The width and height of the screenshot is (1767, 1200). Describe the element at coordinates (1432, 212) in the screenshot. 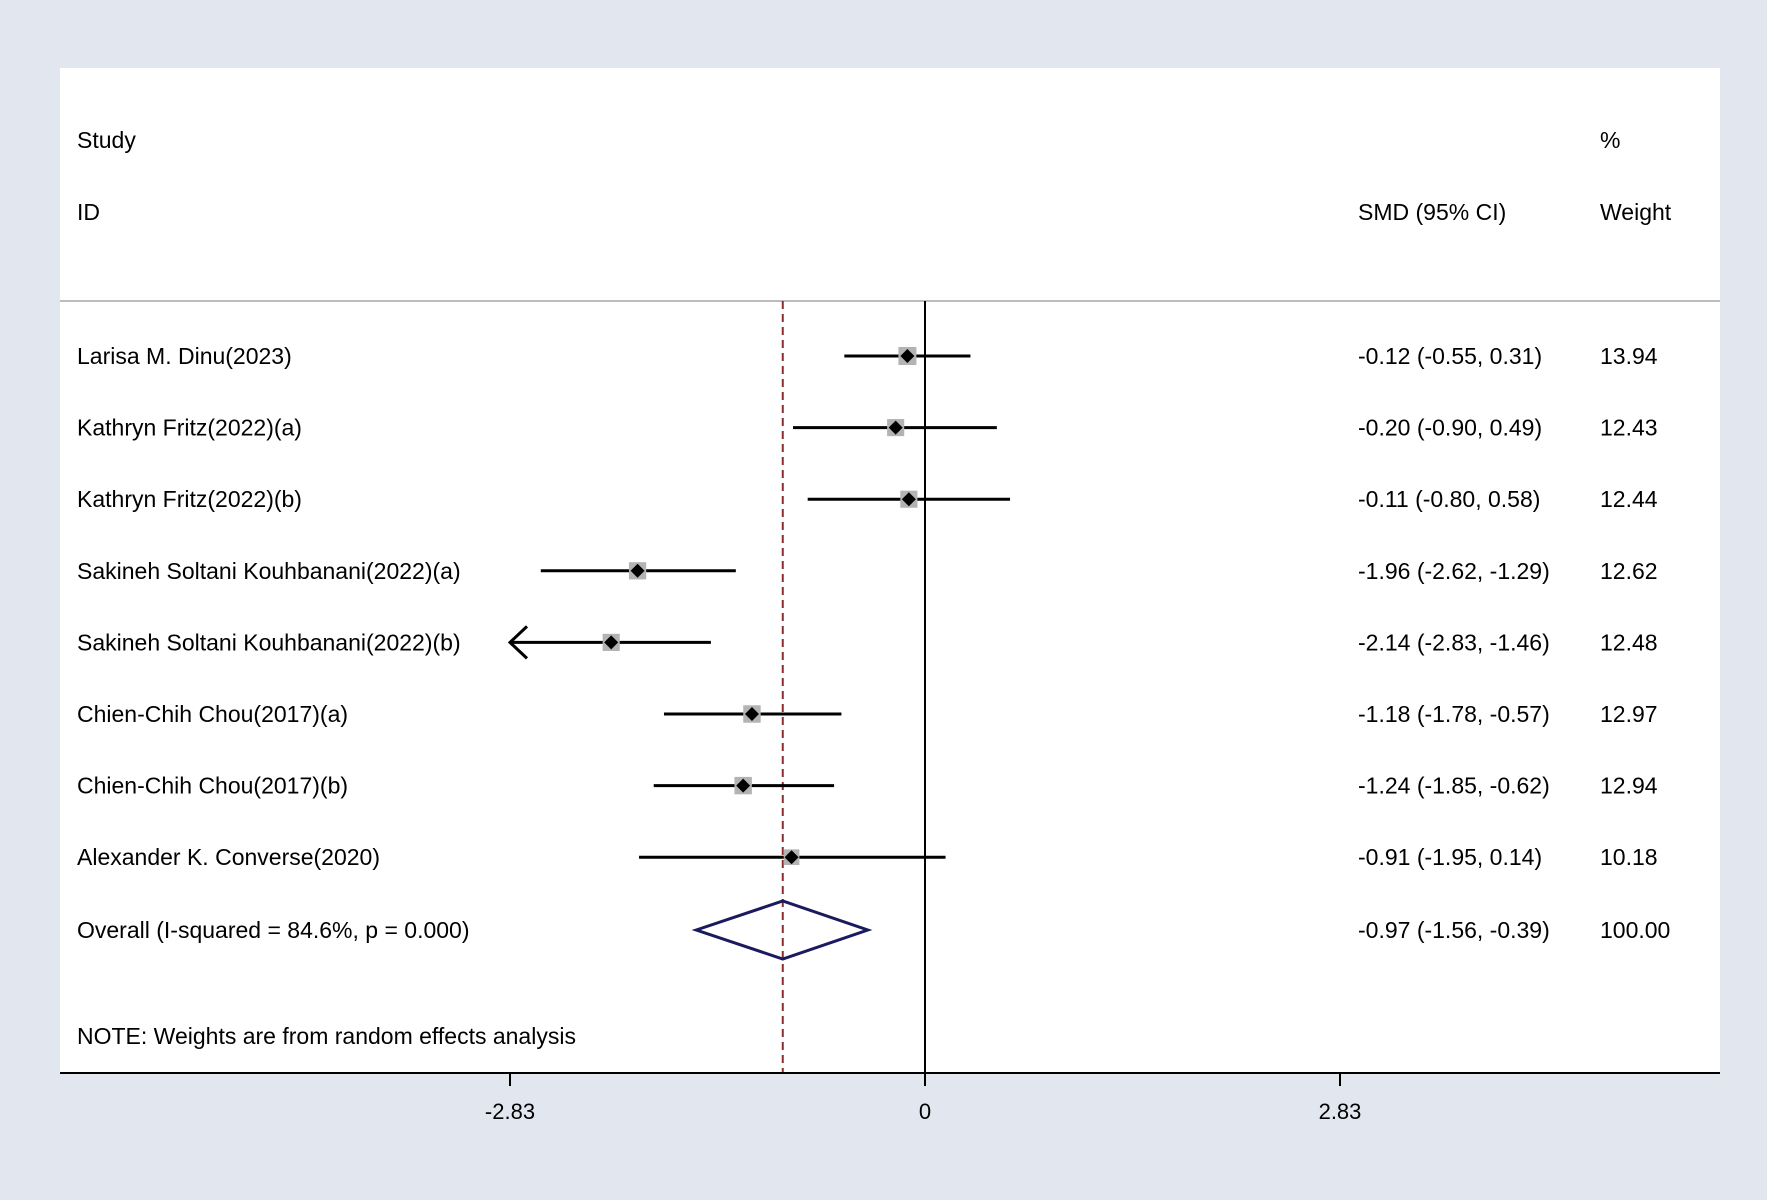

I see `header-effect-label: SMD (95% CI)` at that location.